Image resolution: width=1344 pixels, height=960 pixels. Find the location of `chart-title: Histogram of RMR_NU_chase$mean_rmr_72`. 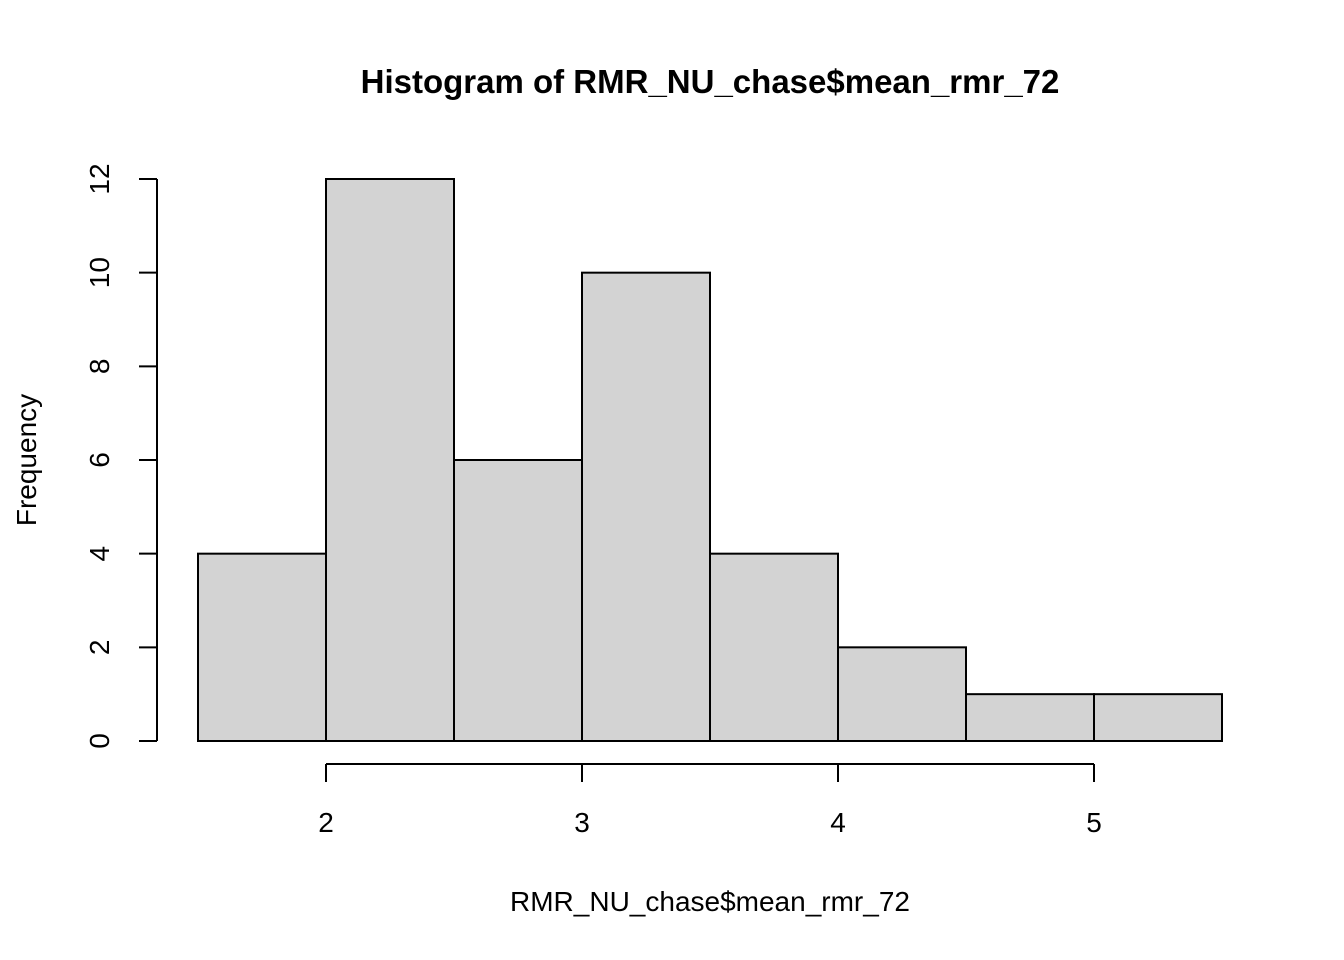

chart-title: Histogram of RMR_NU_chase$mean_rmr_72 is located at coordinates (710, 81).